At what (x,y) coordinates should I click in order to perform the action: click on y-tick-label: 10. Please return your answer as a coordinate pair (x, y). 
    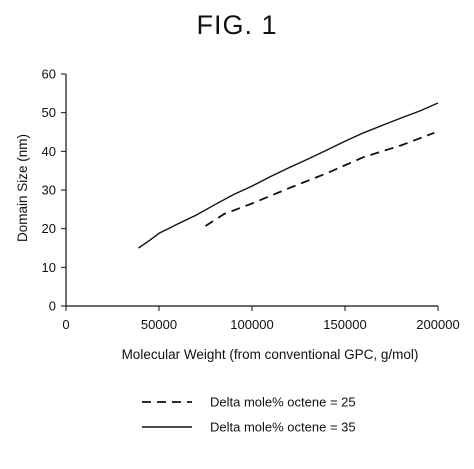
    Looking at the image, I should click on (49, 267).